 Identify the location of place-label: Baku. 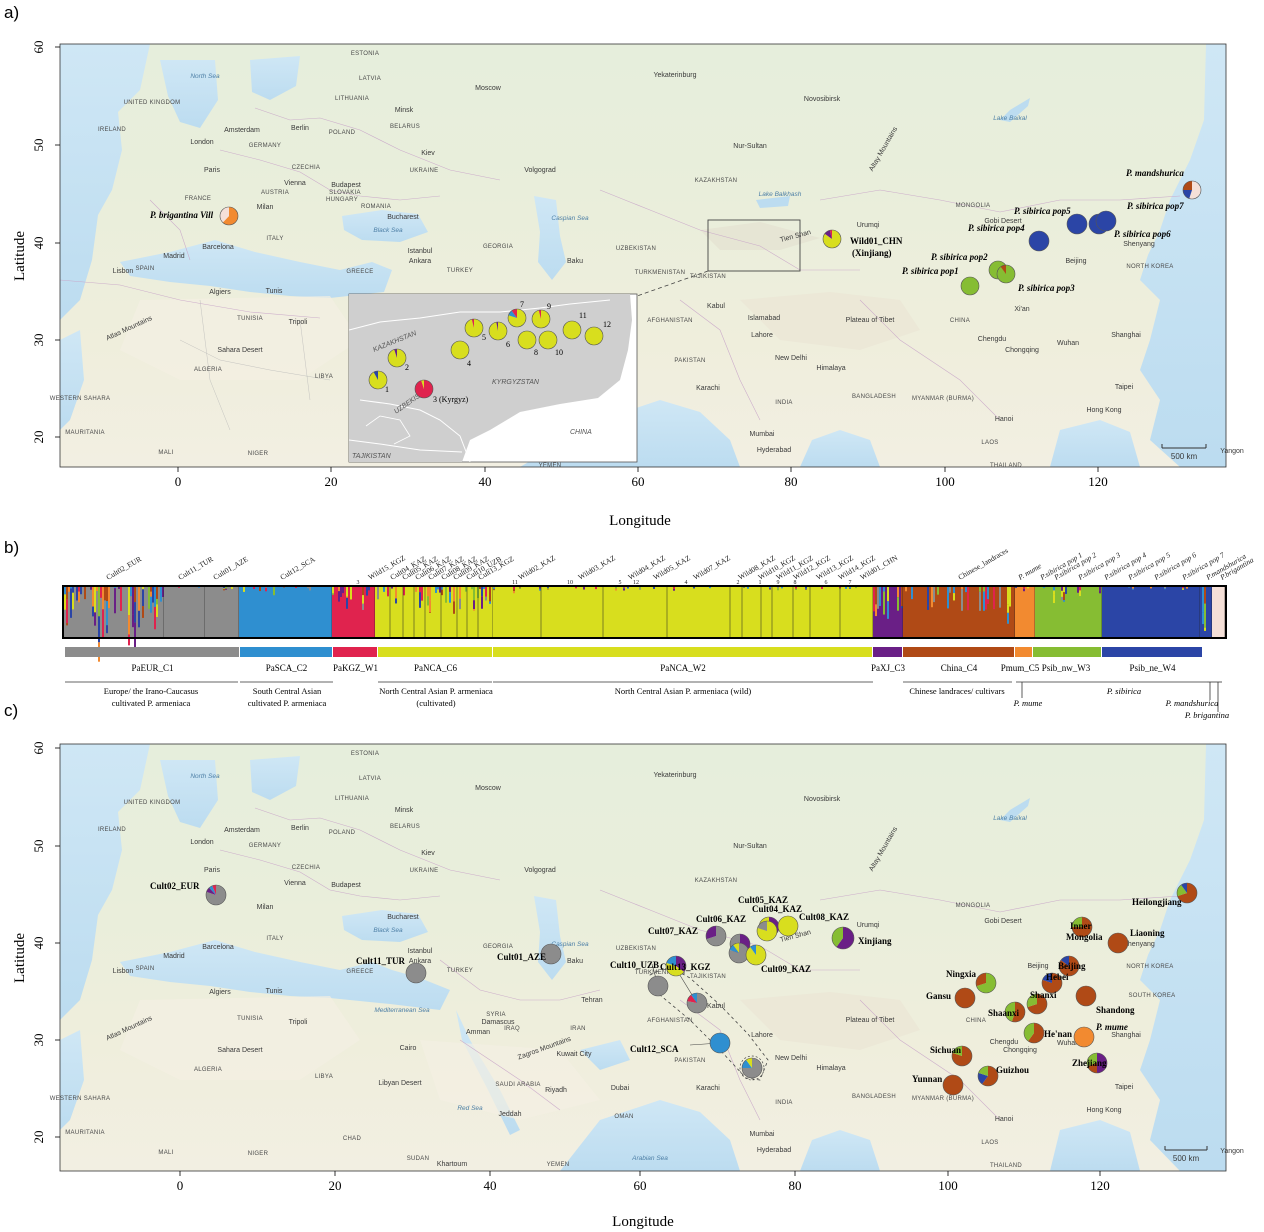
(575, 961).